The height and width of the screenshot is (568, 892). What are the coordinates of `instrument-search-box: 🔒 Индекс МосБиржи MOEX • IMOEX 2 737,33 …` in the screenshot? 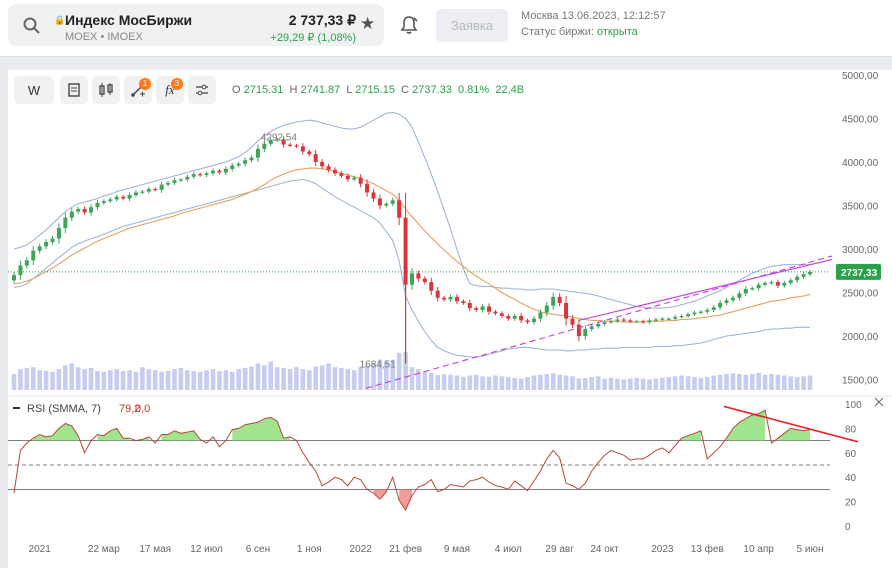 It's located at (196, 25).